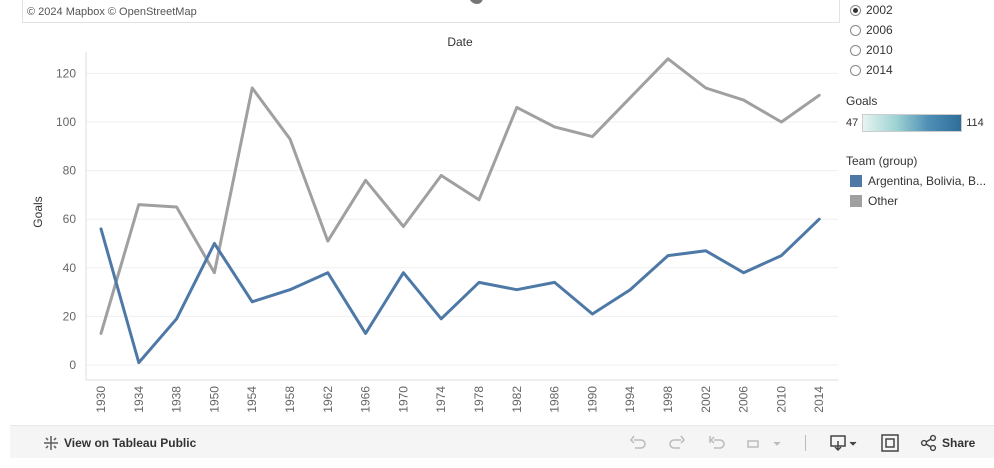 The height and width of the screenshot is (468, 994). I want to click on x-tick-label: 1966, so click(366, 399).